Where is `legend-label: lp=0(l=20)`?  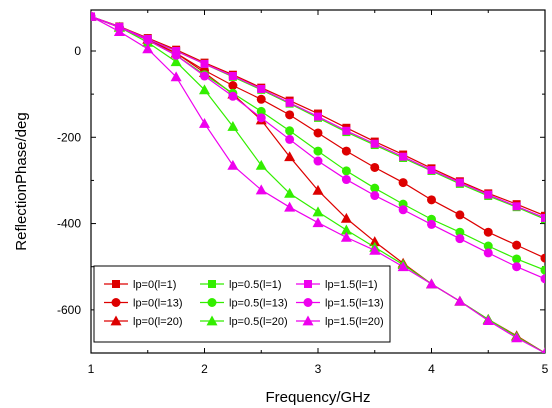 legend-label: lp=0(l=20) is located at coordinates (158, 322).